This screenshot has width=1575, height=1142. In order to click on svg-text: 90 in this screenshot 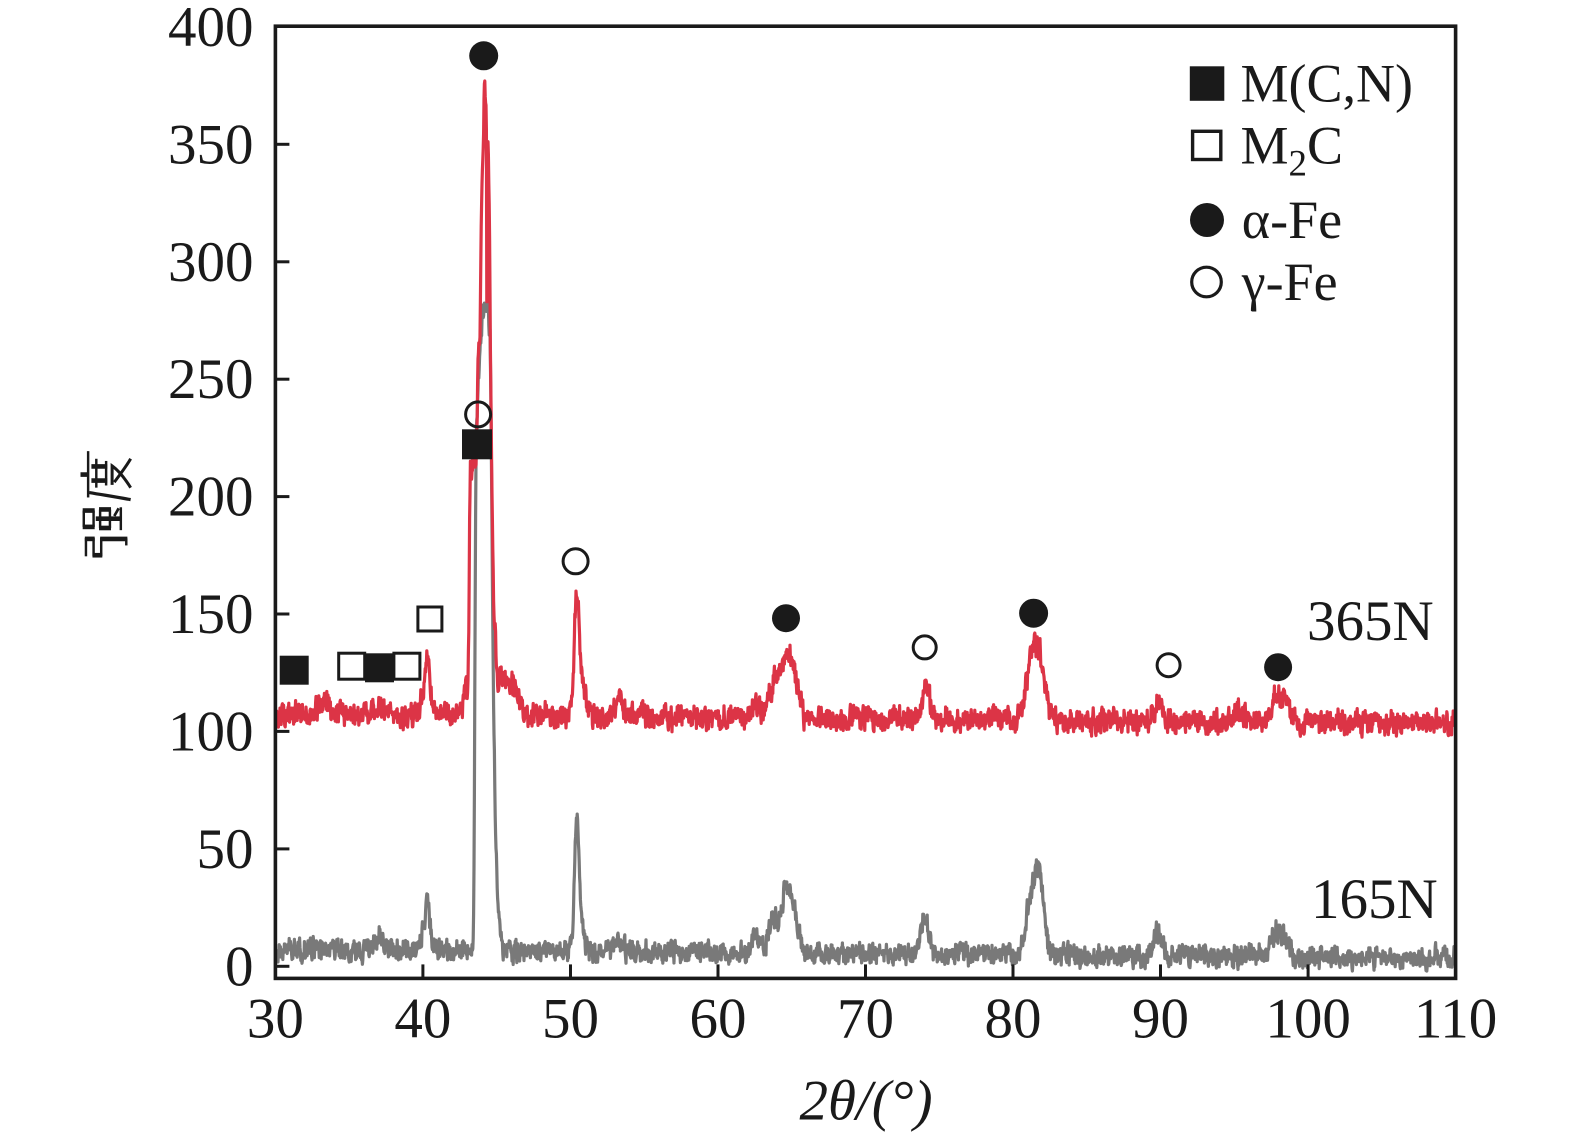, I will do `click(1160, 1019)`.